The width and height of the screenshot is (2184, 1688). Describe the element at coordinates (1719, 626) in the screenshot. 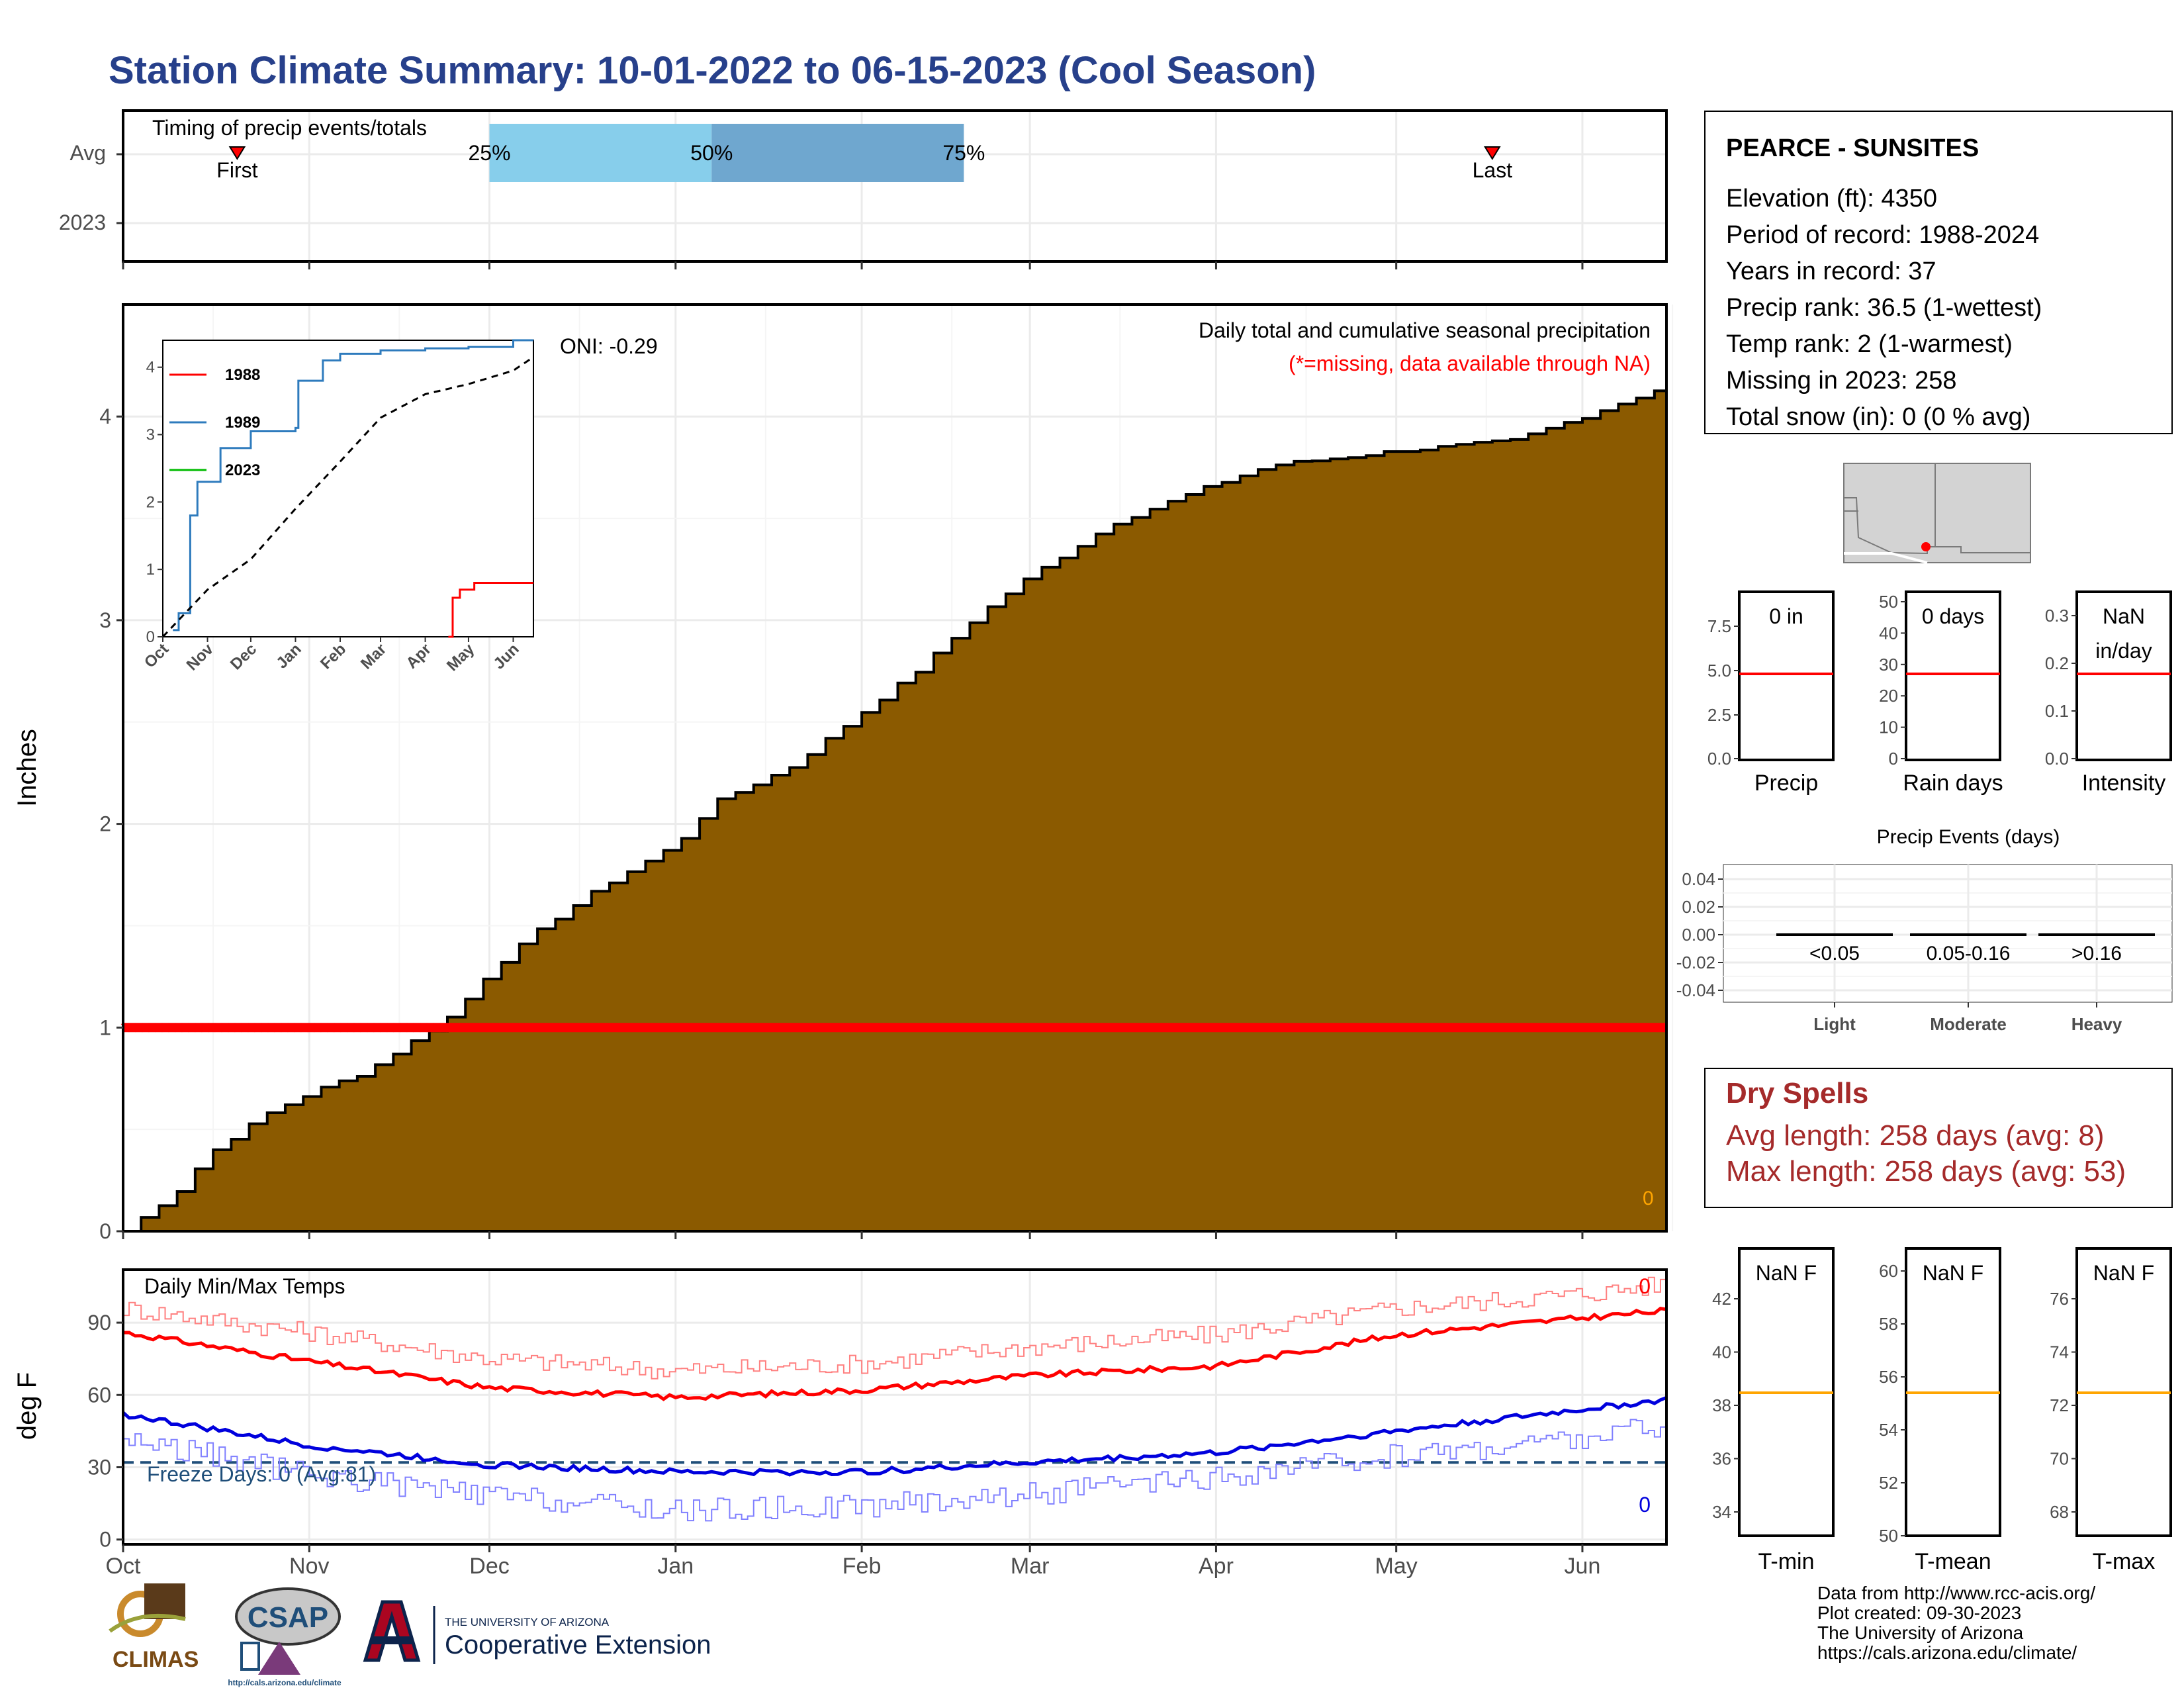

I see `gauge-tick-label: 7.5` at that location.